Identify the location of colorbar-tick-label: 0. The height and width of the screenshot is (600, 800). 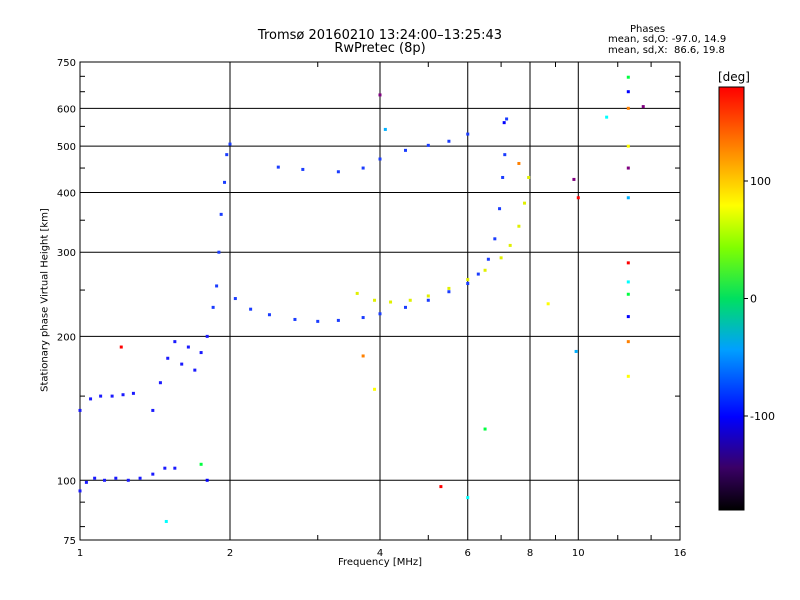
(753, 299).